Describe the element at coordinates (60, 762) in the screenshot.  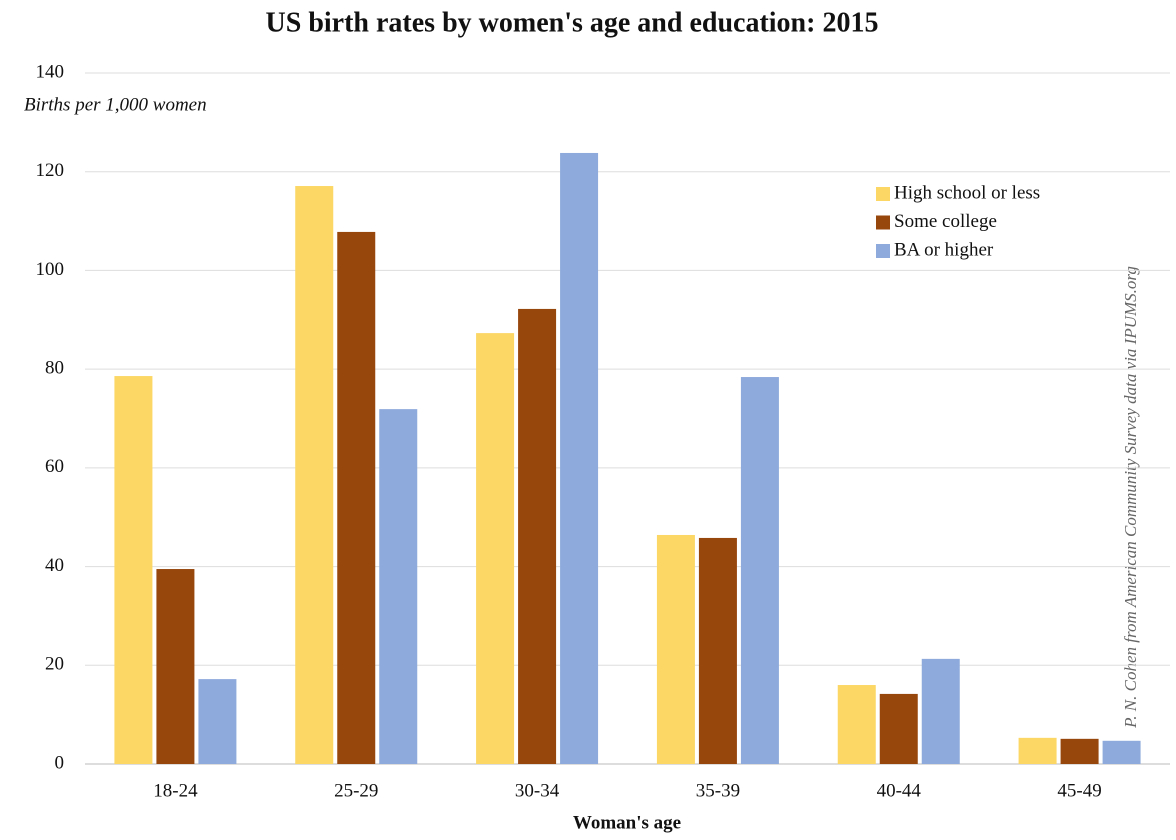
I see `y-tick-label: 0` at that location.